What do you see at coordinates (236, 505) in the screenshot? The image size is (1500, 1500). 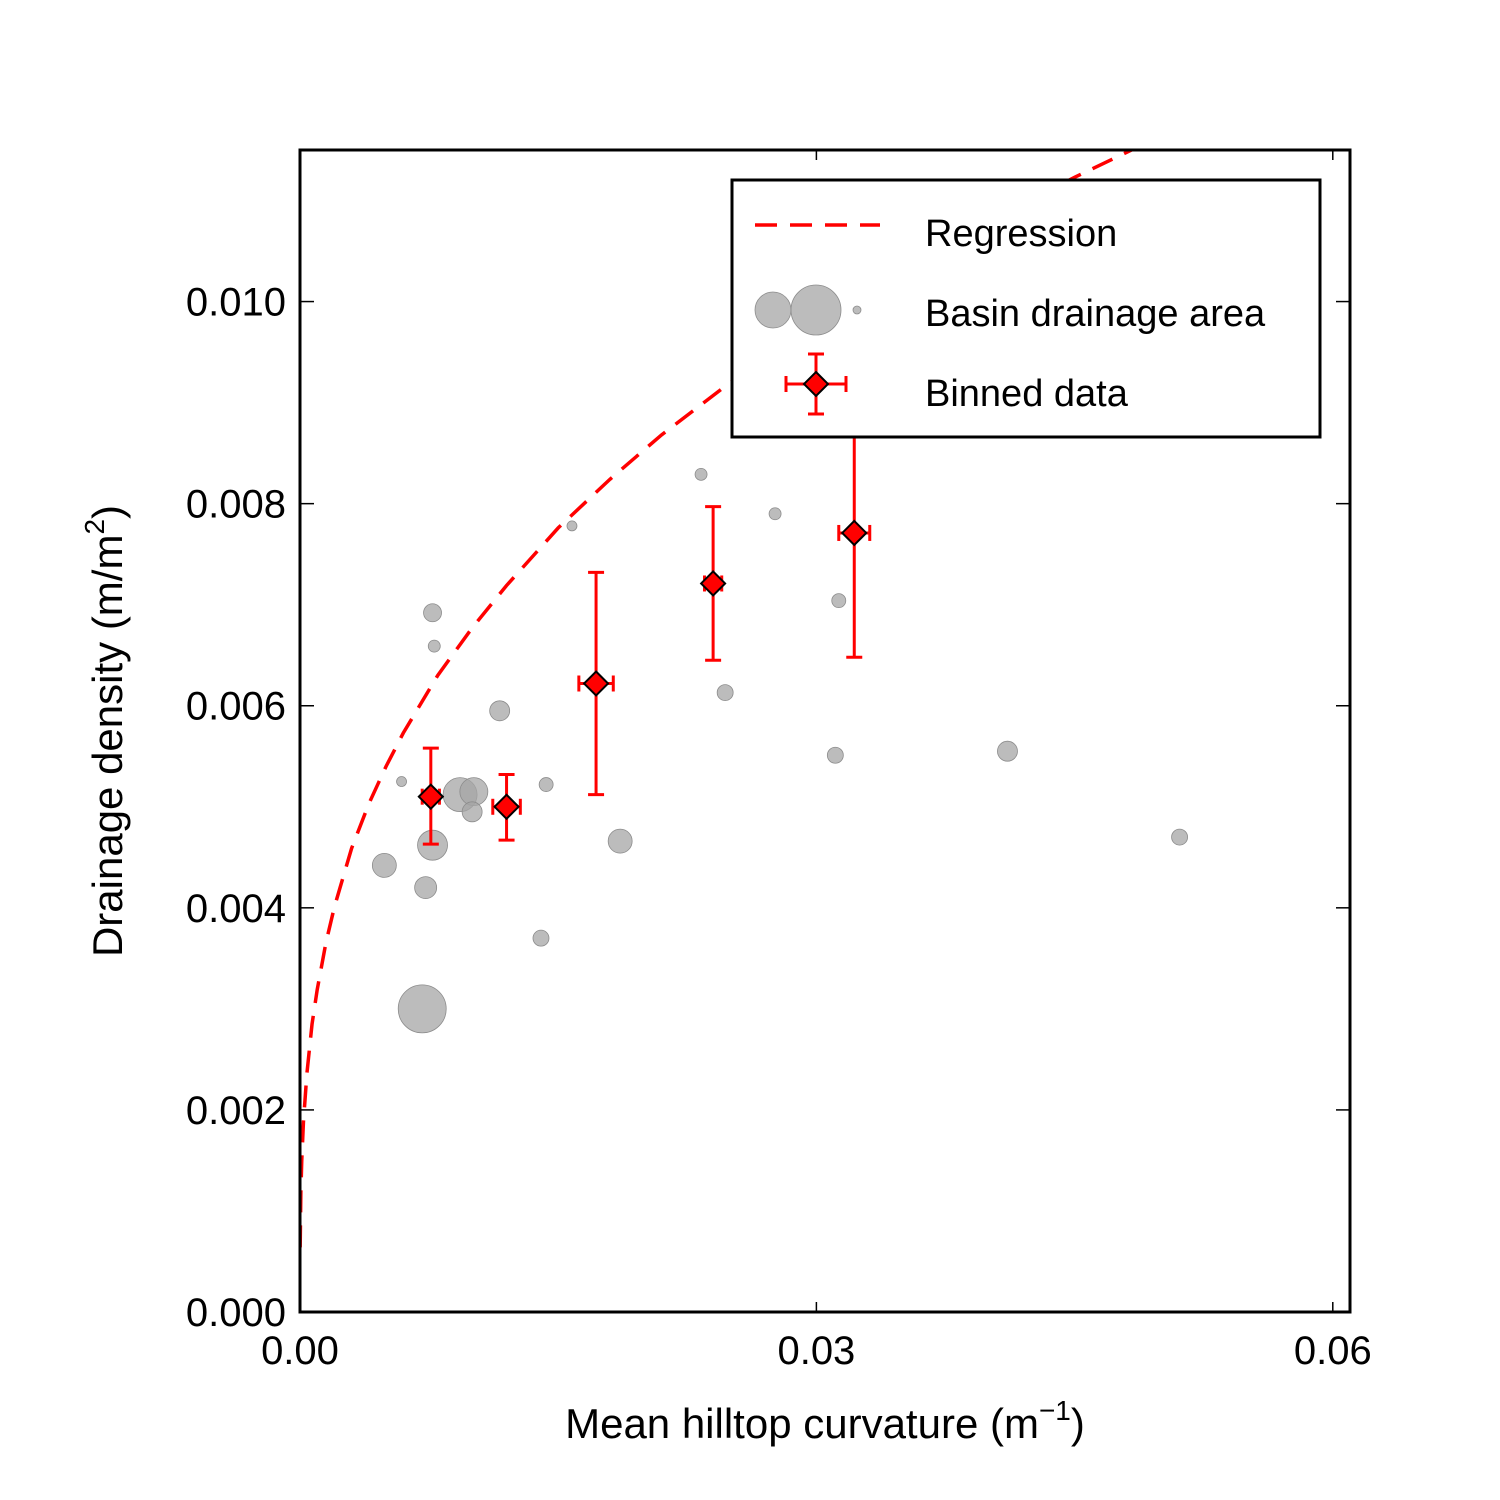 I see `y-tick-label: 0.008` at bounding box center [236, 505].